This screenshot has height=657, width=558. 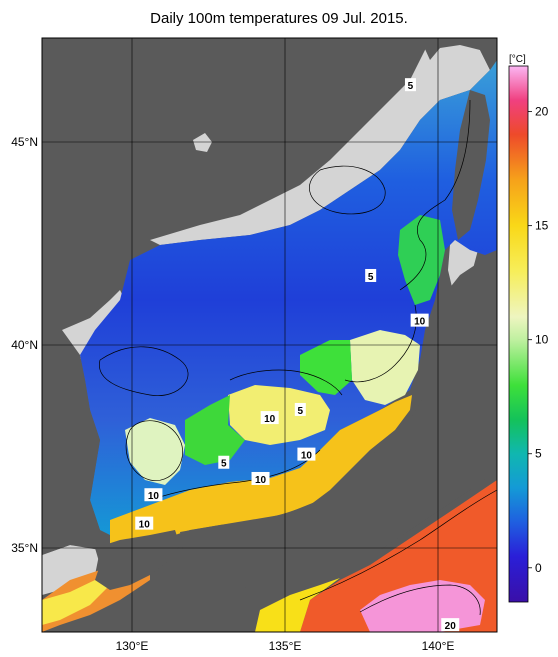 I want to click on isotherm-10-south, so click(x=235, y=475).